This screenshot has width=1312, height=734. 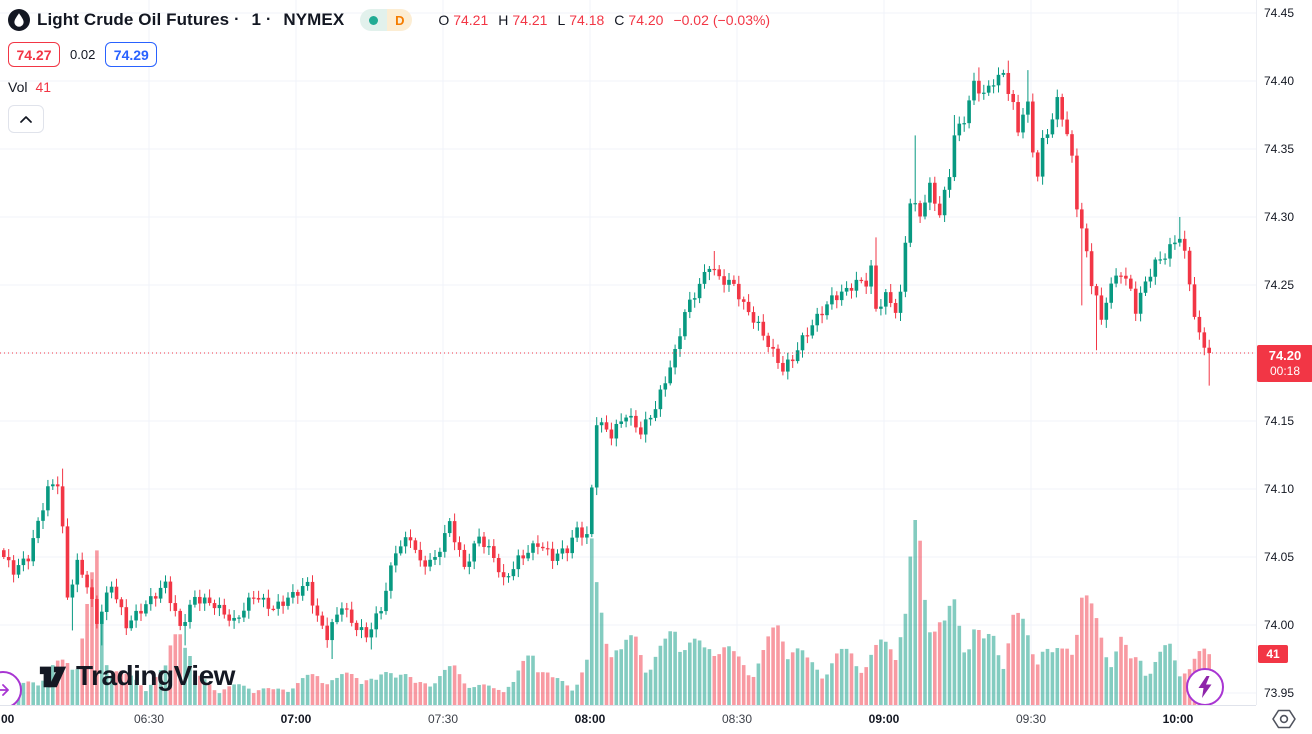 What do you see at coordinates (1279, 149) in the screenshot?
I see `price-tick: 74.35` at bounding box center [1279, 149].